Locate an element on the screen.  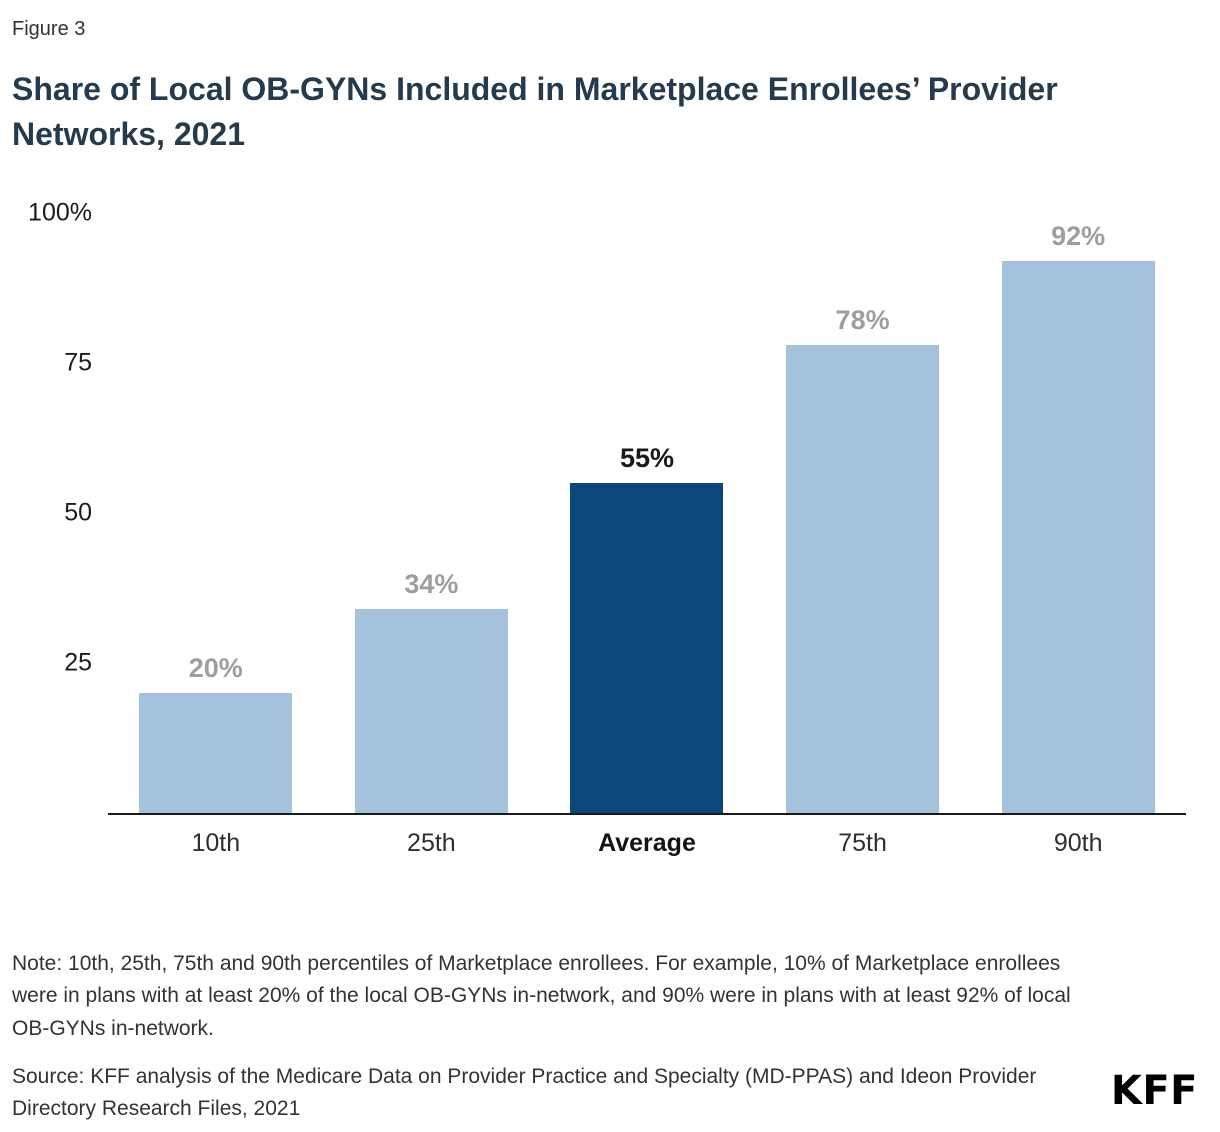
y-tick-label: 100% is located at coordinates (60, 212).